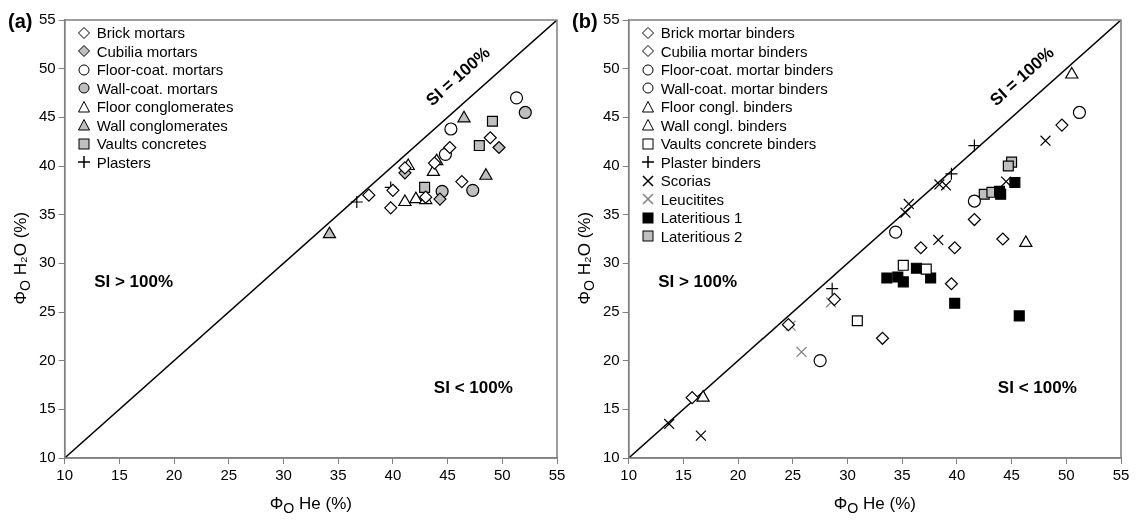 The width and height of the screenshot is (1143, 530). I want to click on legend-label: Floor conglomerates, so click(165, 107).